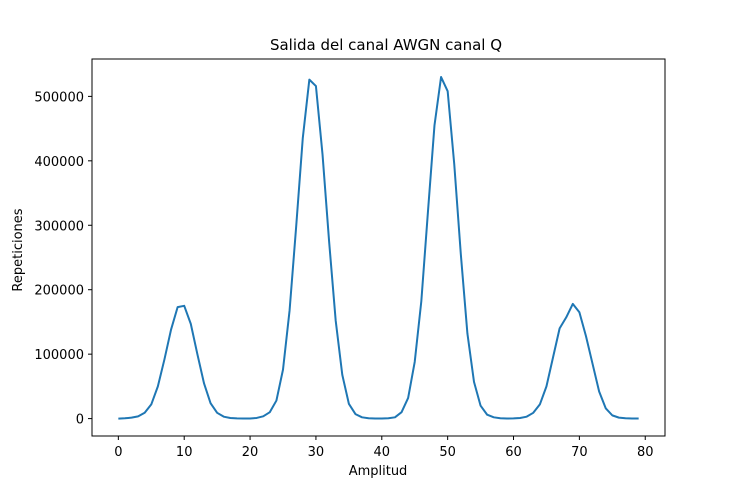 The width and height of the screenshot is (738, 490). Describe the element at coordinates (59, 97) in the screenshot. I see `y-tick-label: 500000` at that location.